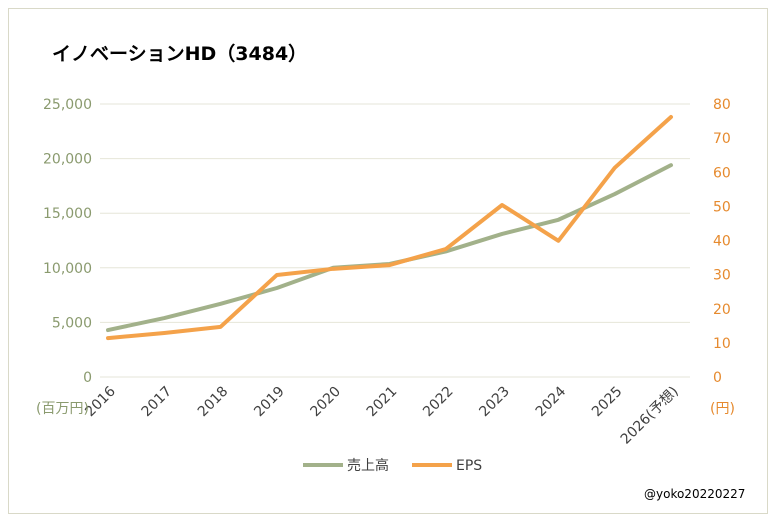  Describe the element at coordinates (694, 494) in the screenshot. I see `credit: @yoko20220227` at that location.